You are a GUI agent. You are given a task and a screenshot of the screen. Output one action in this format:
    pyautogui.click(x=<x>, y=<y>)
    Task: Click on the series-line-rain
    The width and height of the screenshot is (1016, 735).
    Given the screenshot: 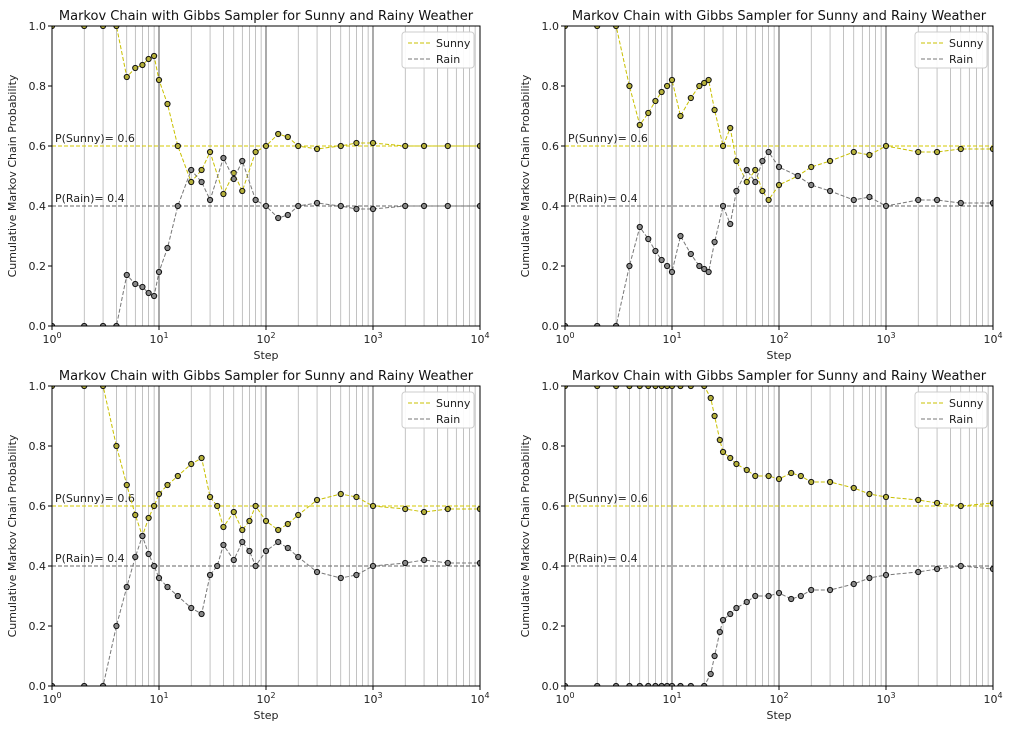 What is the action you would take?
    pyautogui.click(x=779, y=238)
    